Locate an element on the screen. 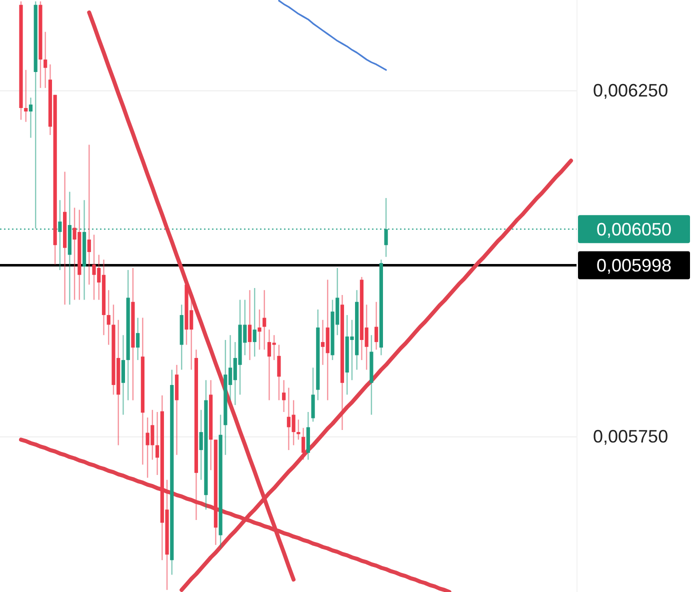 This screenshot has width=692, height=592. ref-line-label: 0,005998 is located at coordinates (634, 266).